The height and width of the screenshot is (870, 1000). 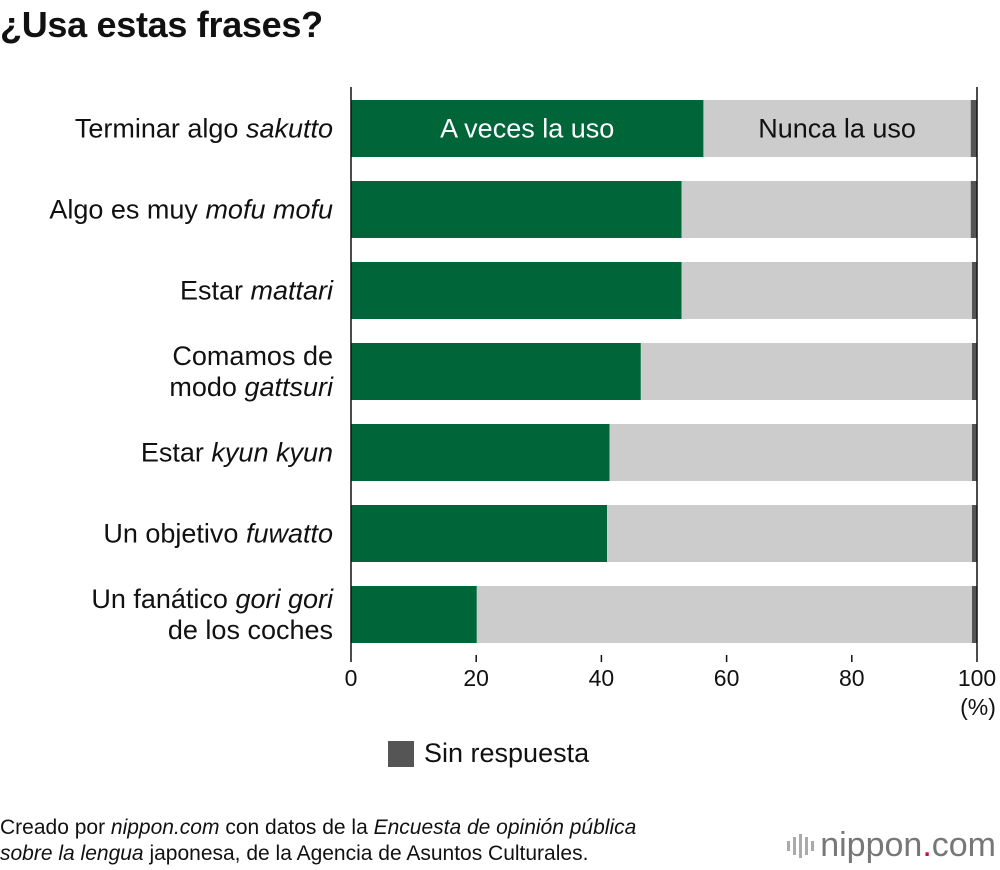 I want to click on legend-swatch-sin-respuesta, so click(x=401, y=753).